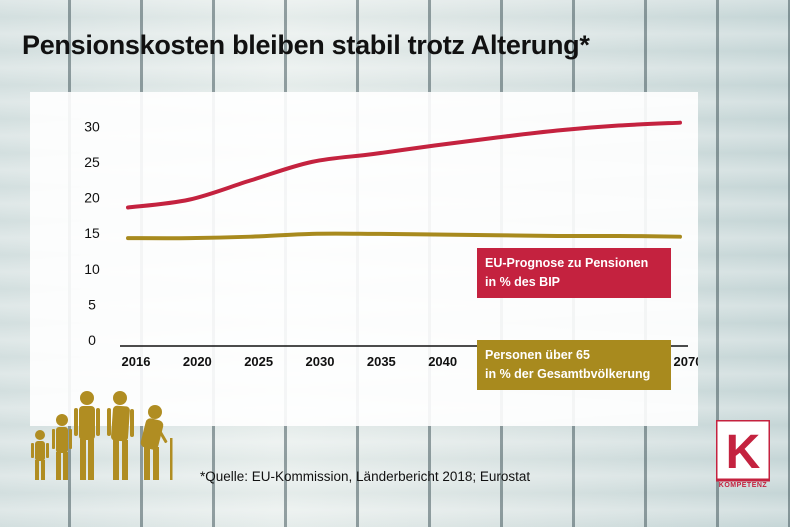  Describe the element at coordinates (442, 361) in the screenshot. I see `x-tick-label: 2040` at that location.